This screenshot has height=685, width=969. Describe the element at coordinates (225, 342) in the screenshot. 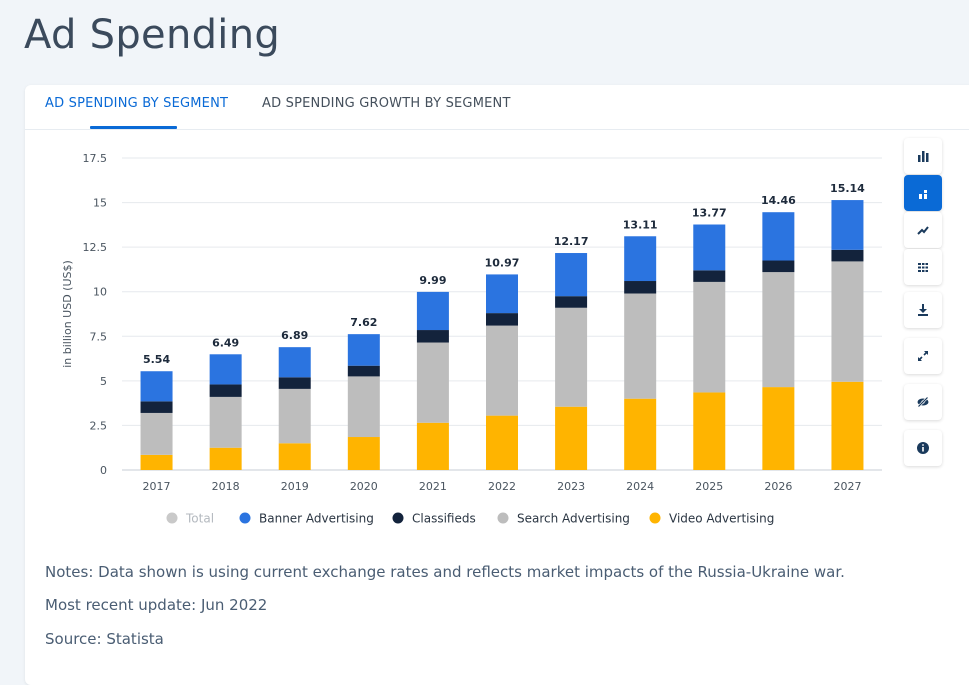

I see `total-data-label: 6.49` at that location.